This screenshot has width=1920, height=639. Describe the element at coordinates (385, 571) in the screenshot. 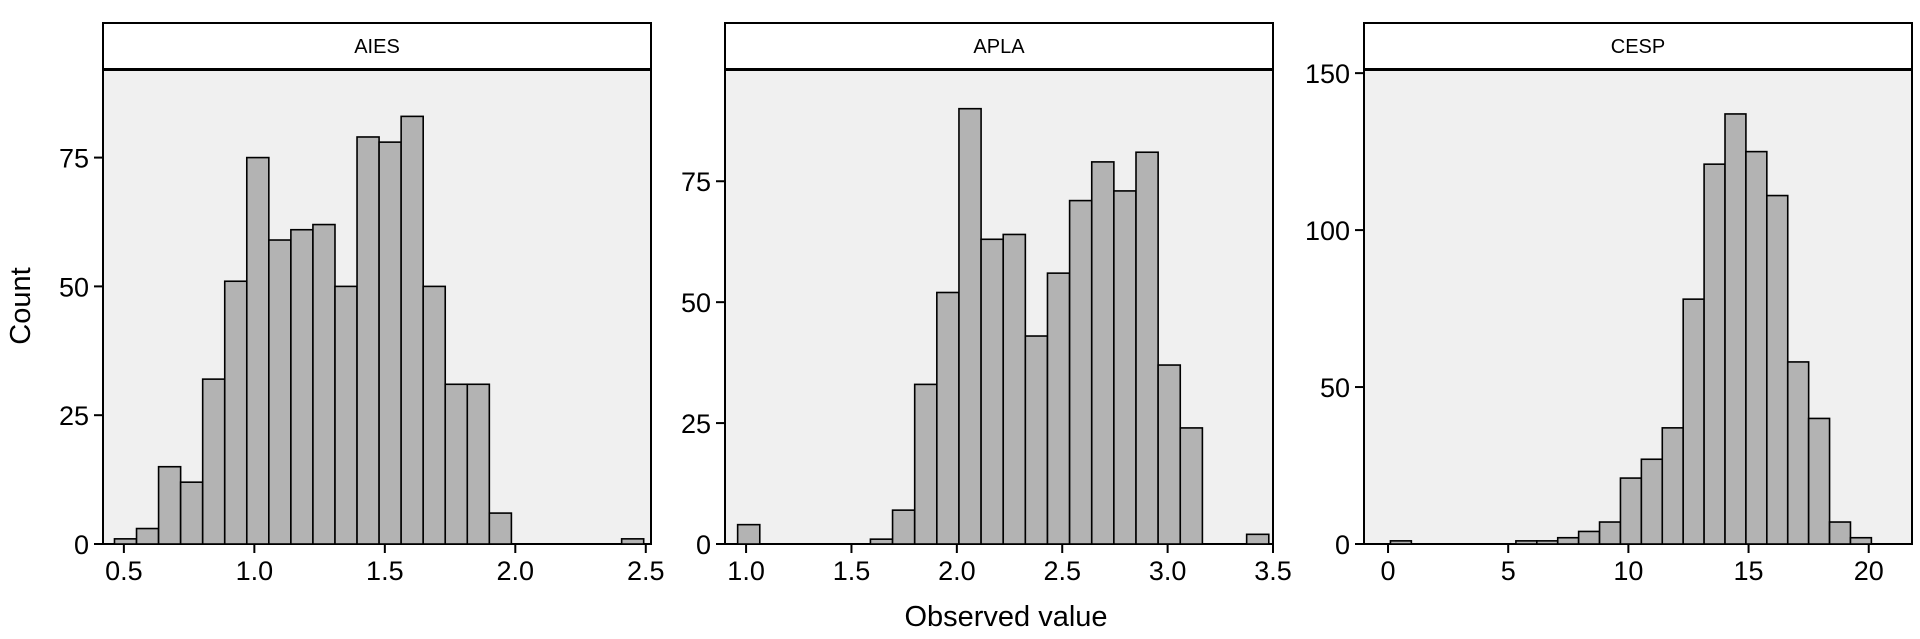

I see `x-tick-label-aies-2: 1.5` at that location.